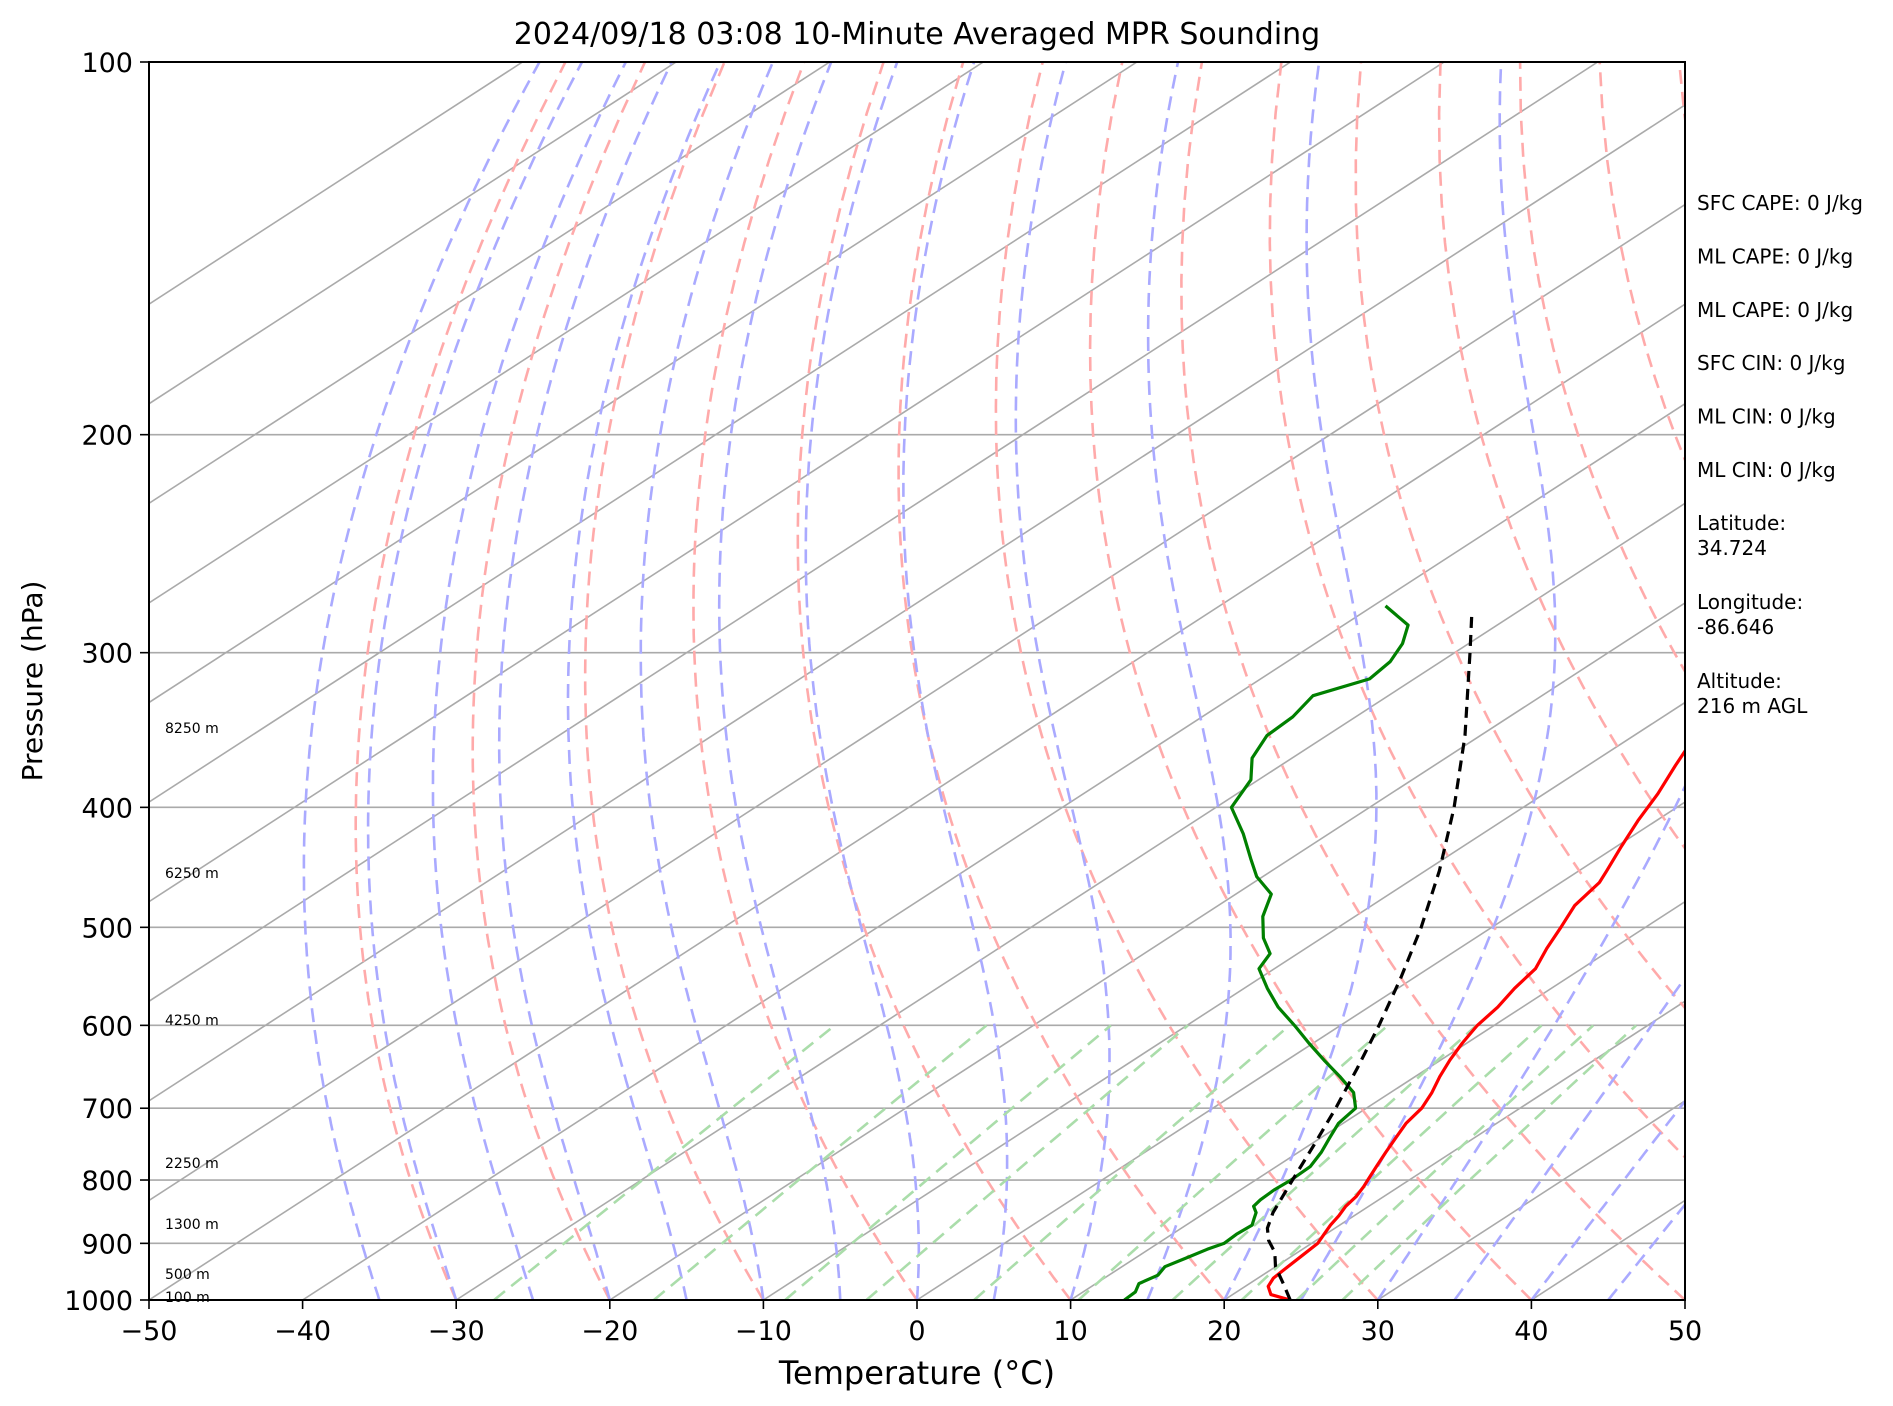 Image resolution: width=1893 pixels, height=1406 pixels. I want to click on sounding-profiles, so click(1404, 952).